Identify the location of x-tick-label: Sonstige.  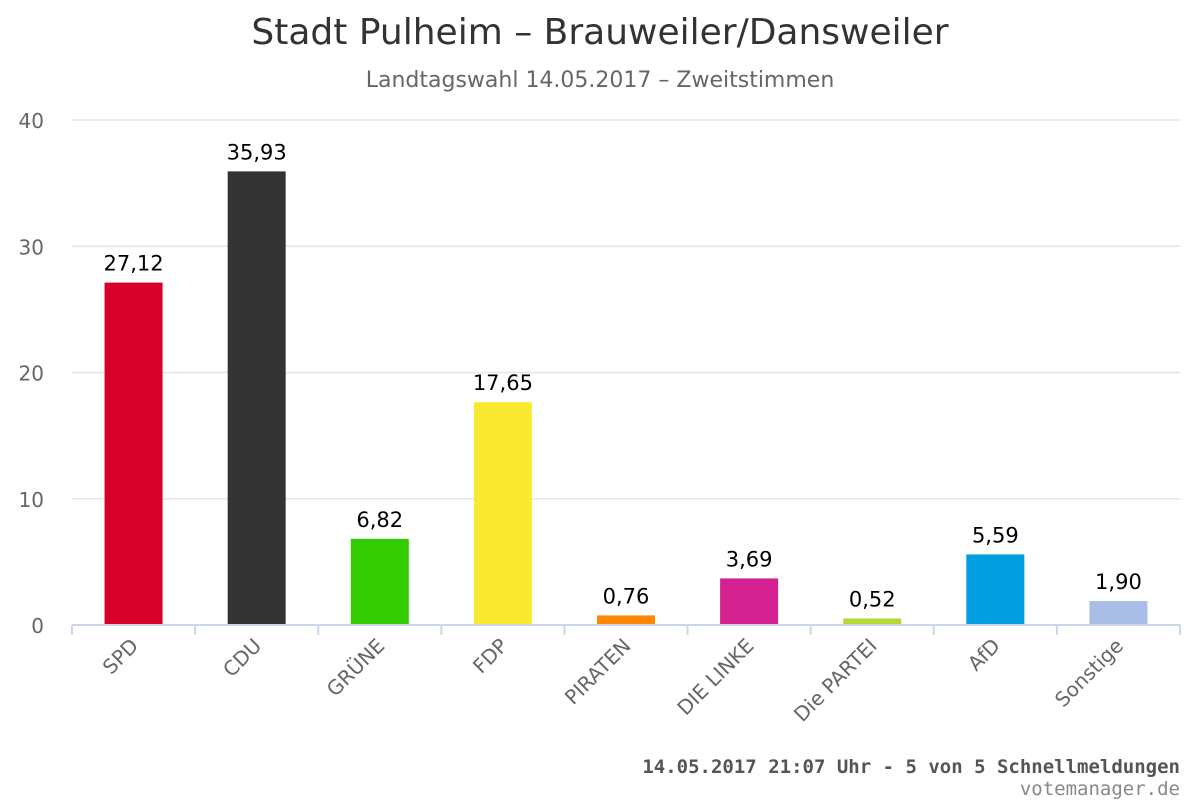
(1089, 673).